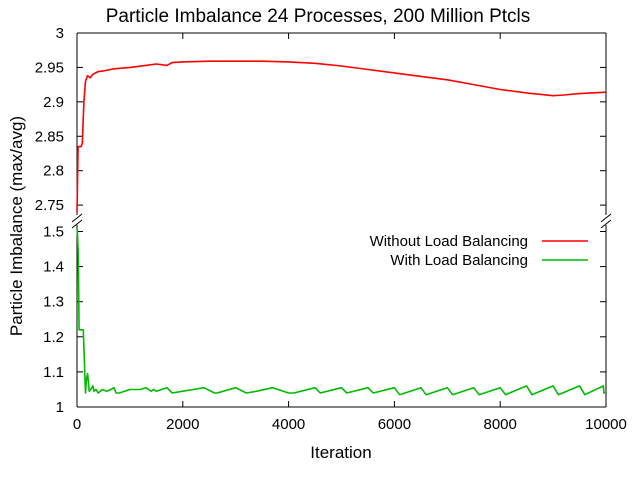 Image resolution: width=640 pixels, height=480 pixels. I want to click on axis-break-gap-left, so click(77, 220).